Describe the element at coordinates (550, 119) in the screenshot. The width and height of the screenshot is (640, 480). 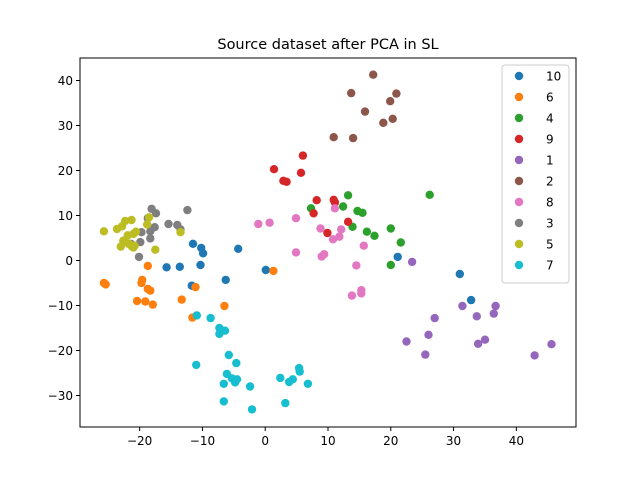
I see `legend-label: 4` at that location.